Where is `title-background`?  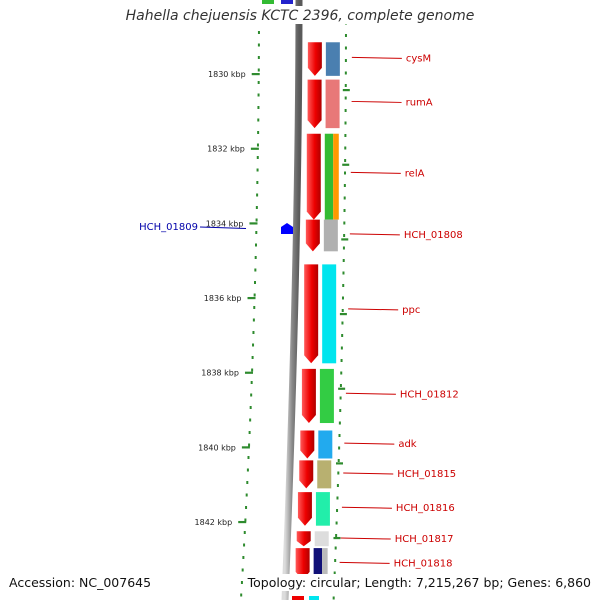 title-background is located at coordinates (300, 15).